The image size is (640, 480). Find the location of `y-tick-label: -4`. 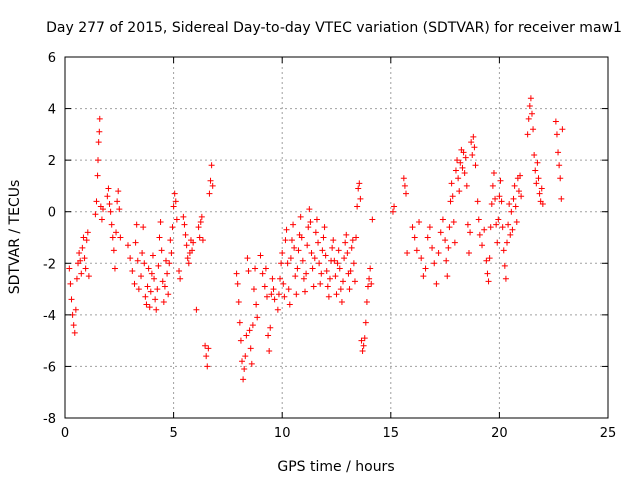

y-tick-label: -4 is located at coordinates (49, 316).